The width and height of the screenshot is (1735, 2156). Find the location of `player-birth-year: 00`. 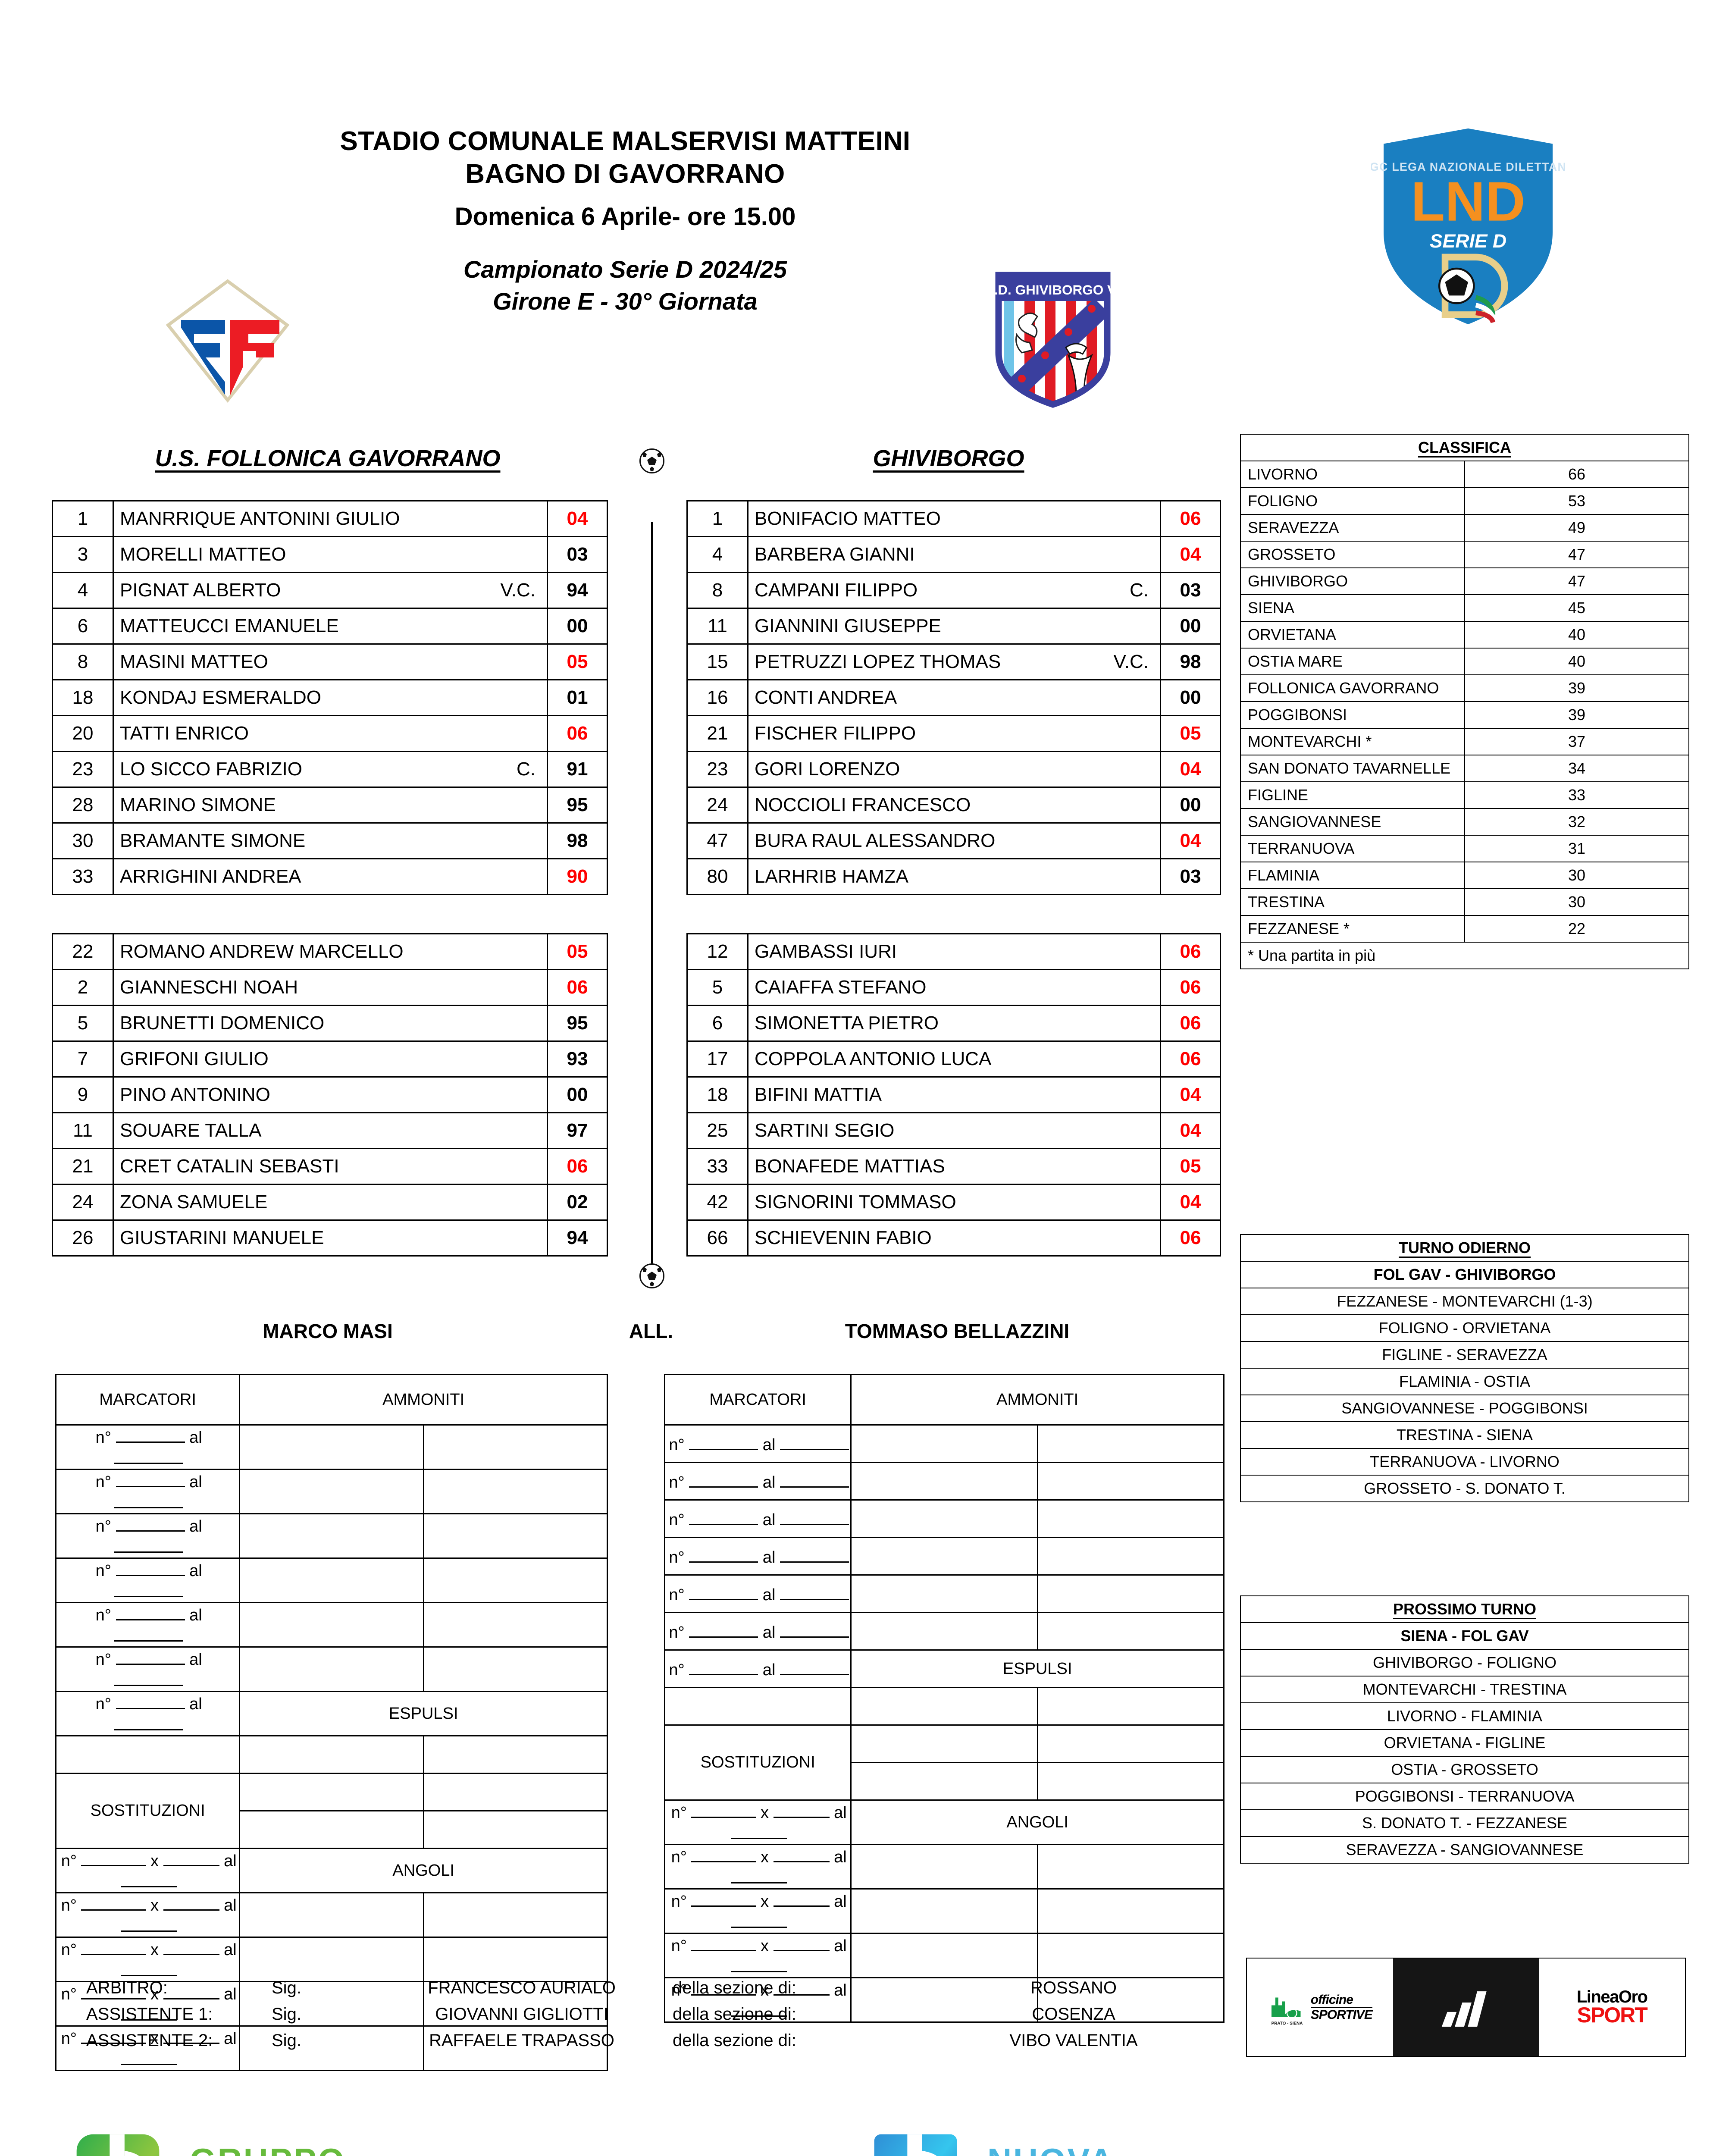

player-birth-year: 00 is located at coordinates (577, 1094).